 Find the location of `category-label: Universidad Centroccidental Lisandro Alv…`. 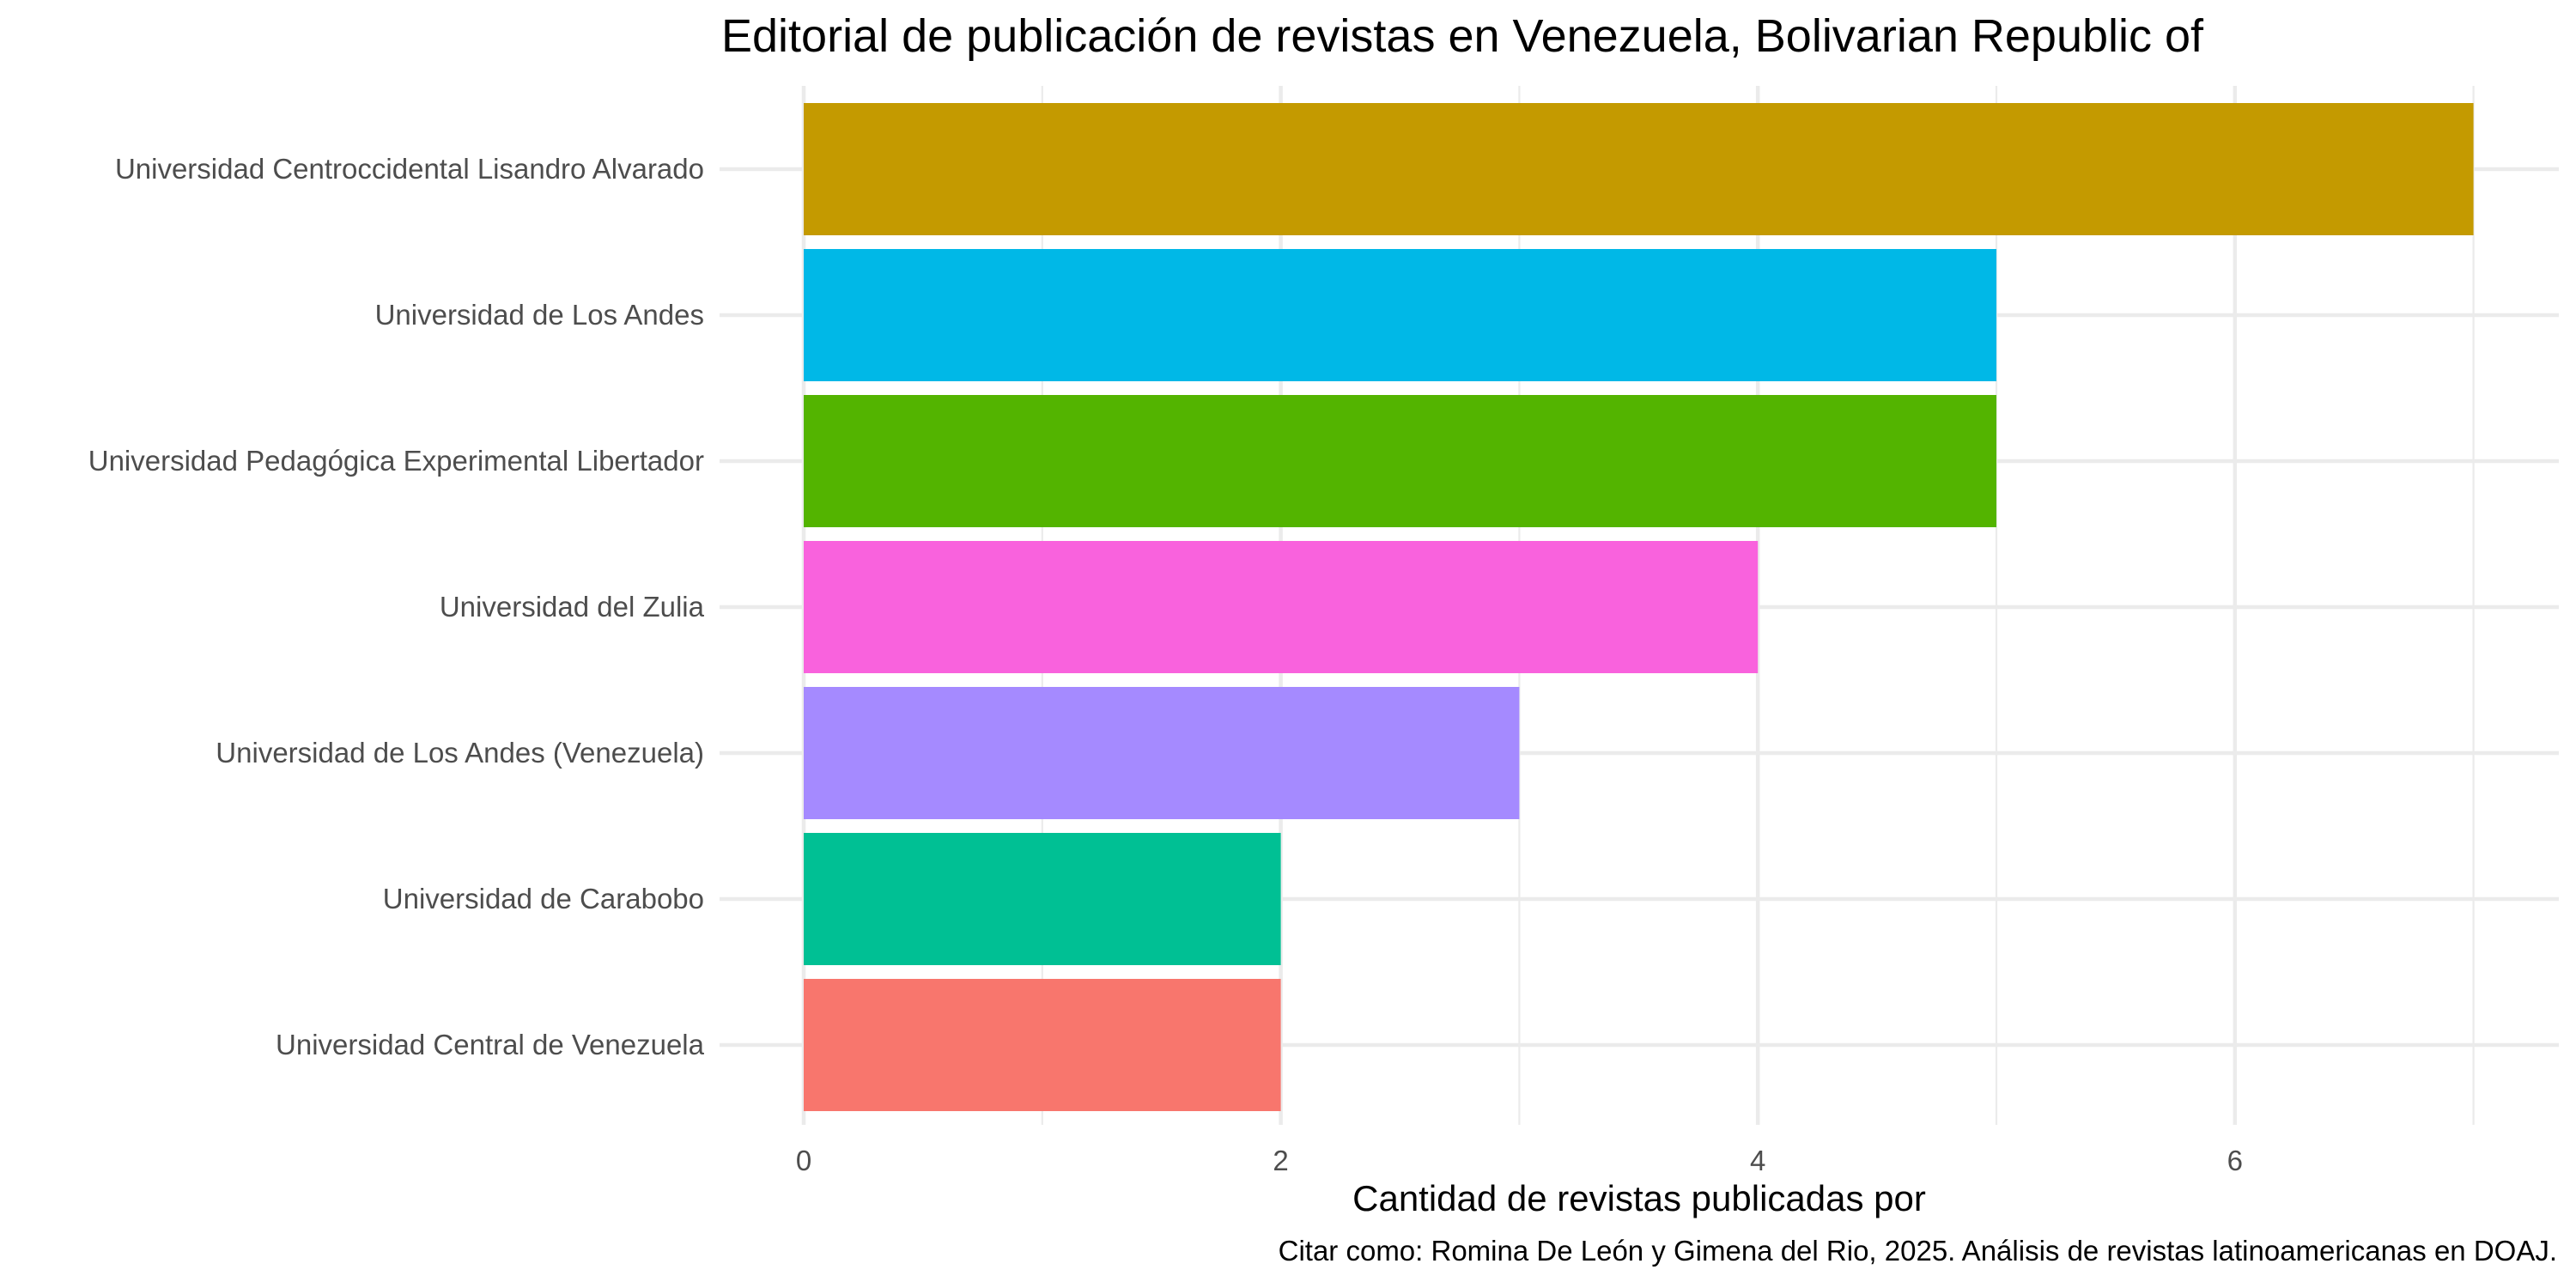

category-label: Universidad Centroccidental Lisandro Alv… is located at coordinates (409, 169).